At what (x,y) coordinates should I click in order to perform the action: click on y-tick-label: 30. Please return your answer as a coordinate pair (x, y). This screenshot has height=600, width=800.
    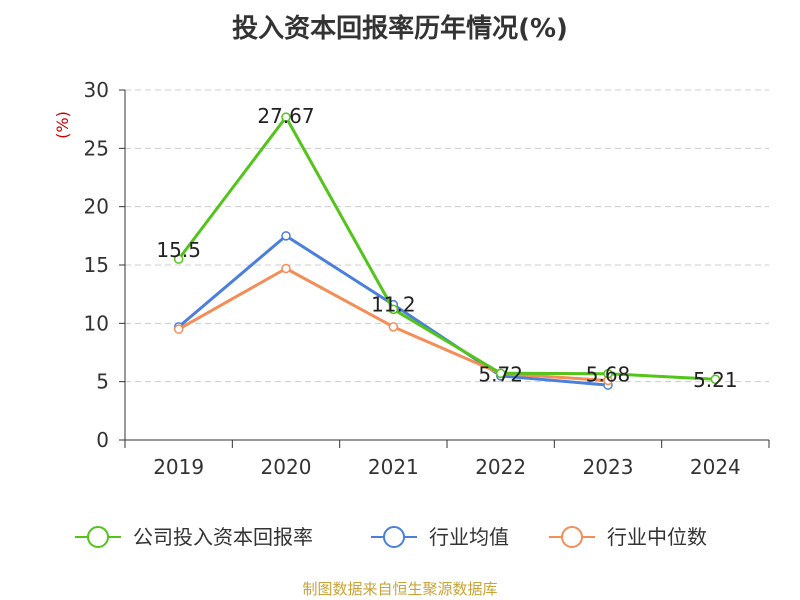
    Looking at the image, I should click on (96, 90).